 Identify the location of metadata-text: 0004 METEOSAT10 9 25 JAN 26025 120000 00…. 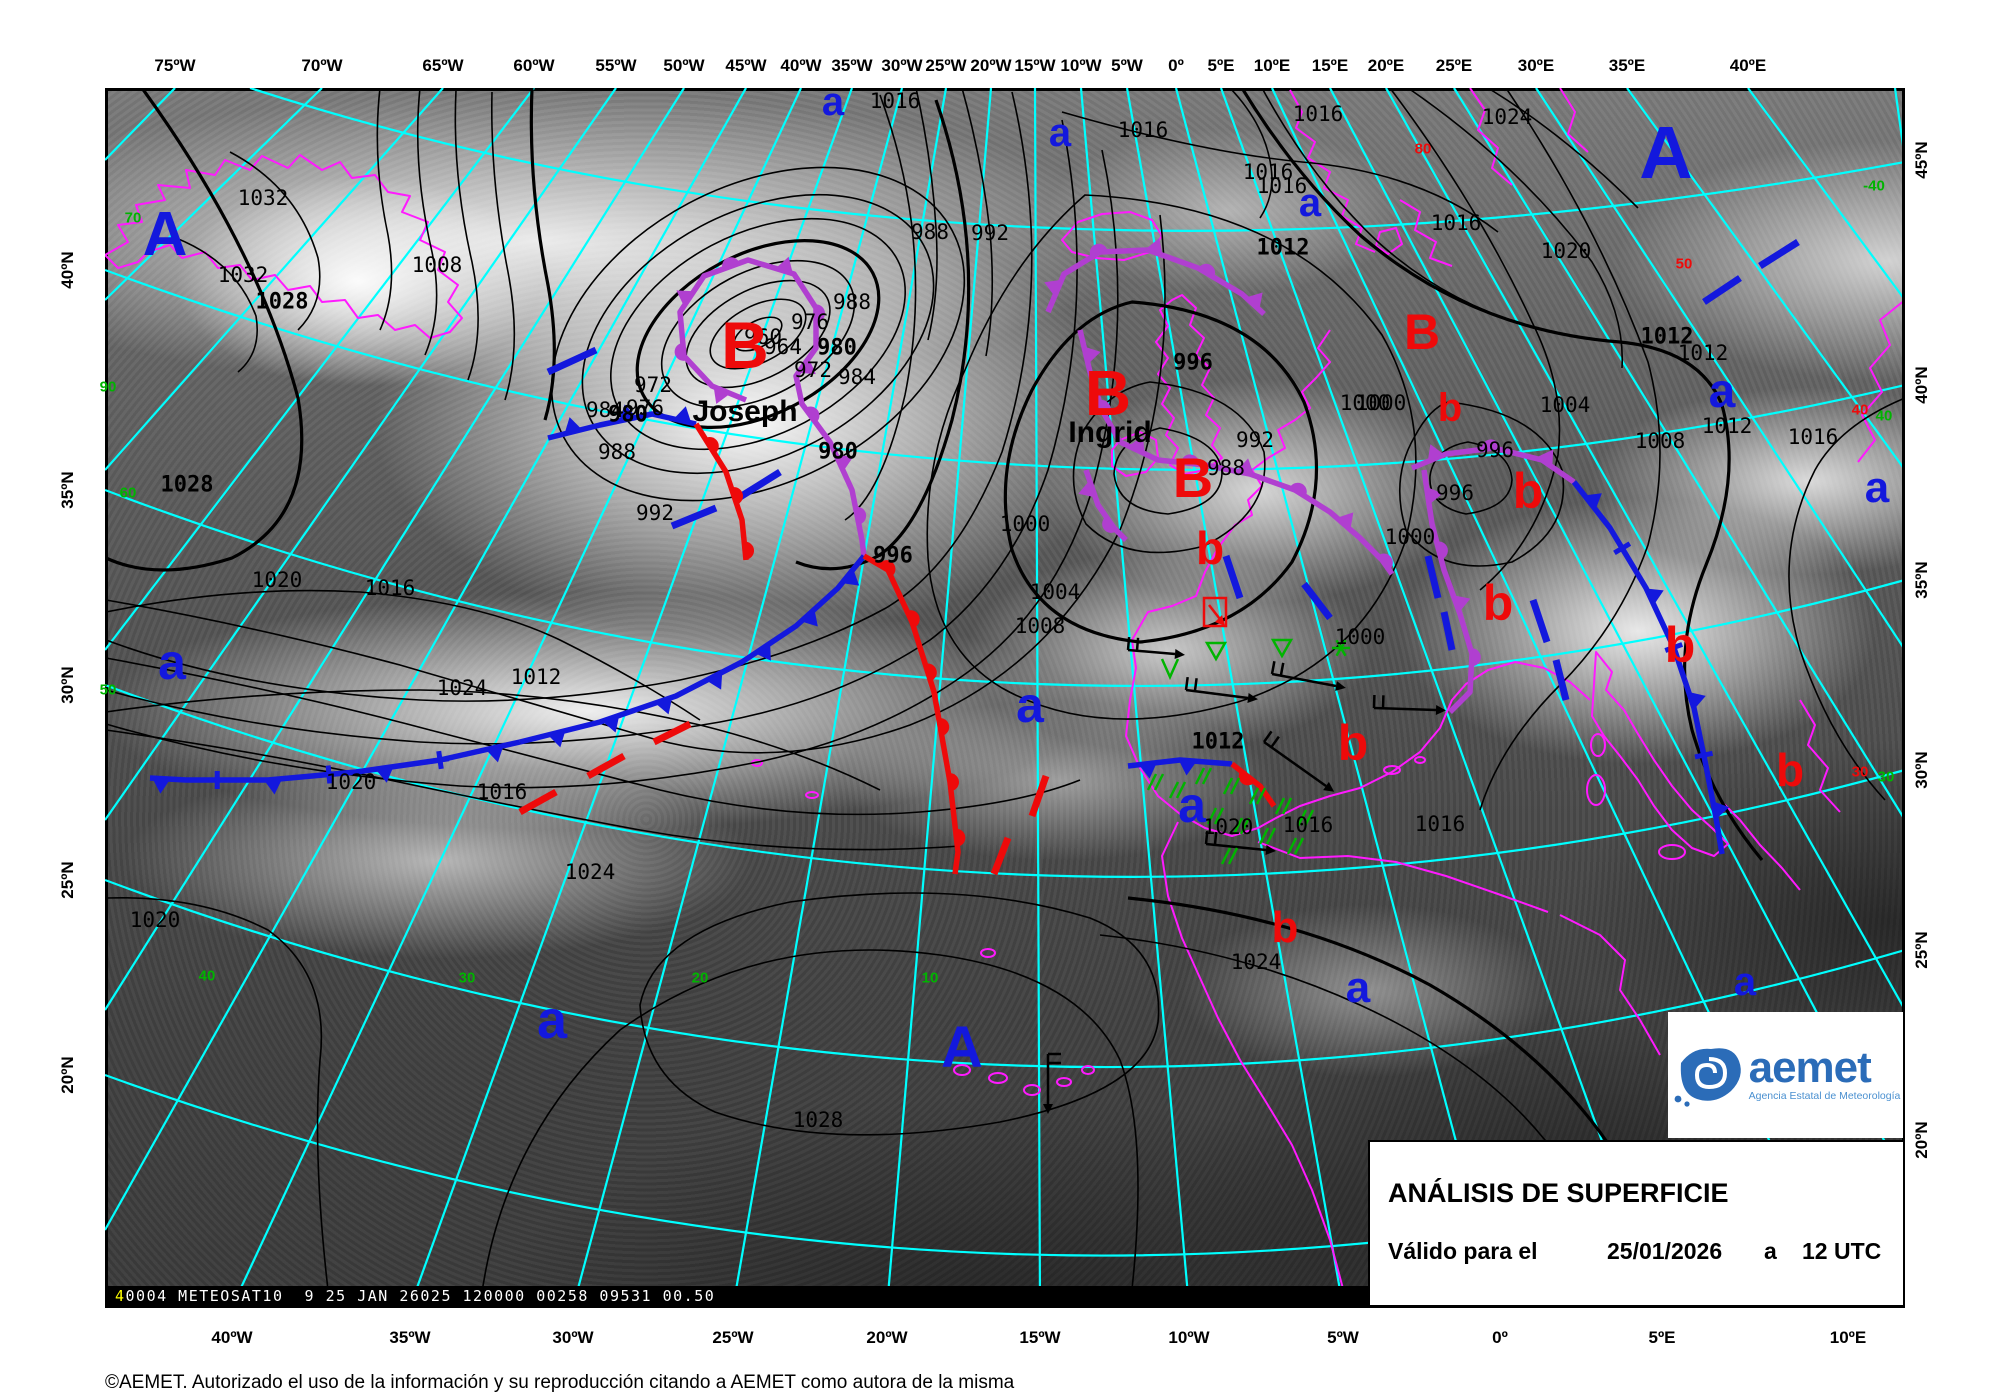
(420, 1296).